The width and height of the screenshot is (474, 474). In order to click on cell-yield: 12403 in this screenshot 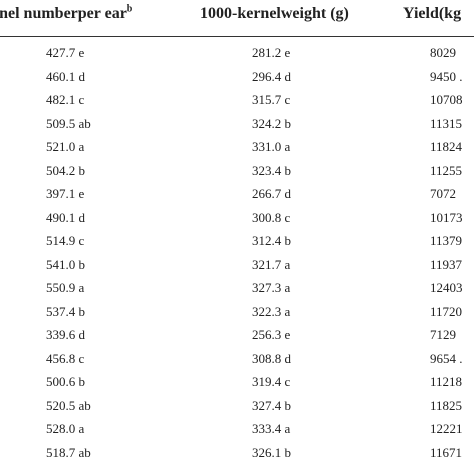, I will do `click(446, 287)`.